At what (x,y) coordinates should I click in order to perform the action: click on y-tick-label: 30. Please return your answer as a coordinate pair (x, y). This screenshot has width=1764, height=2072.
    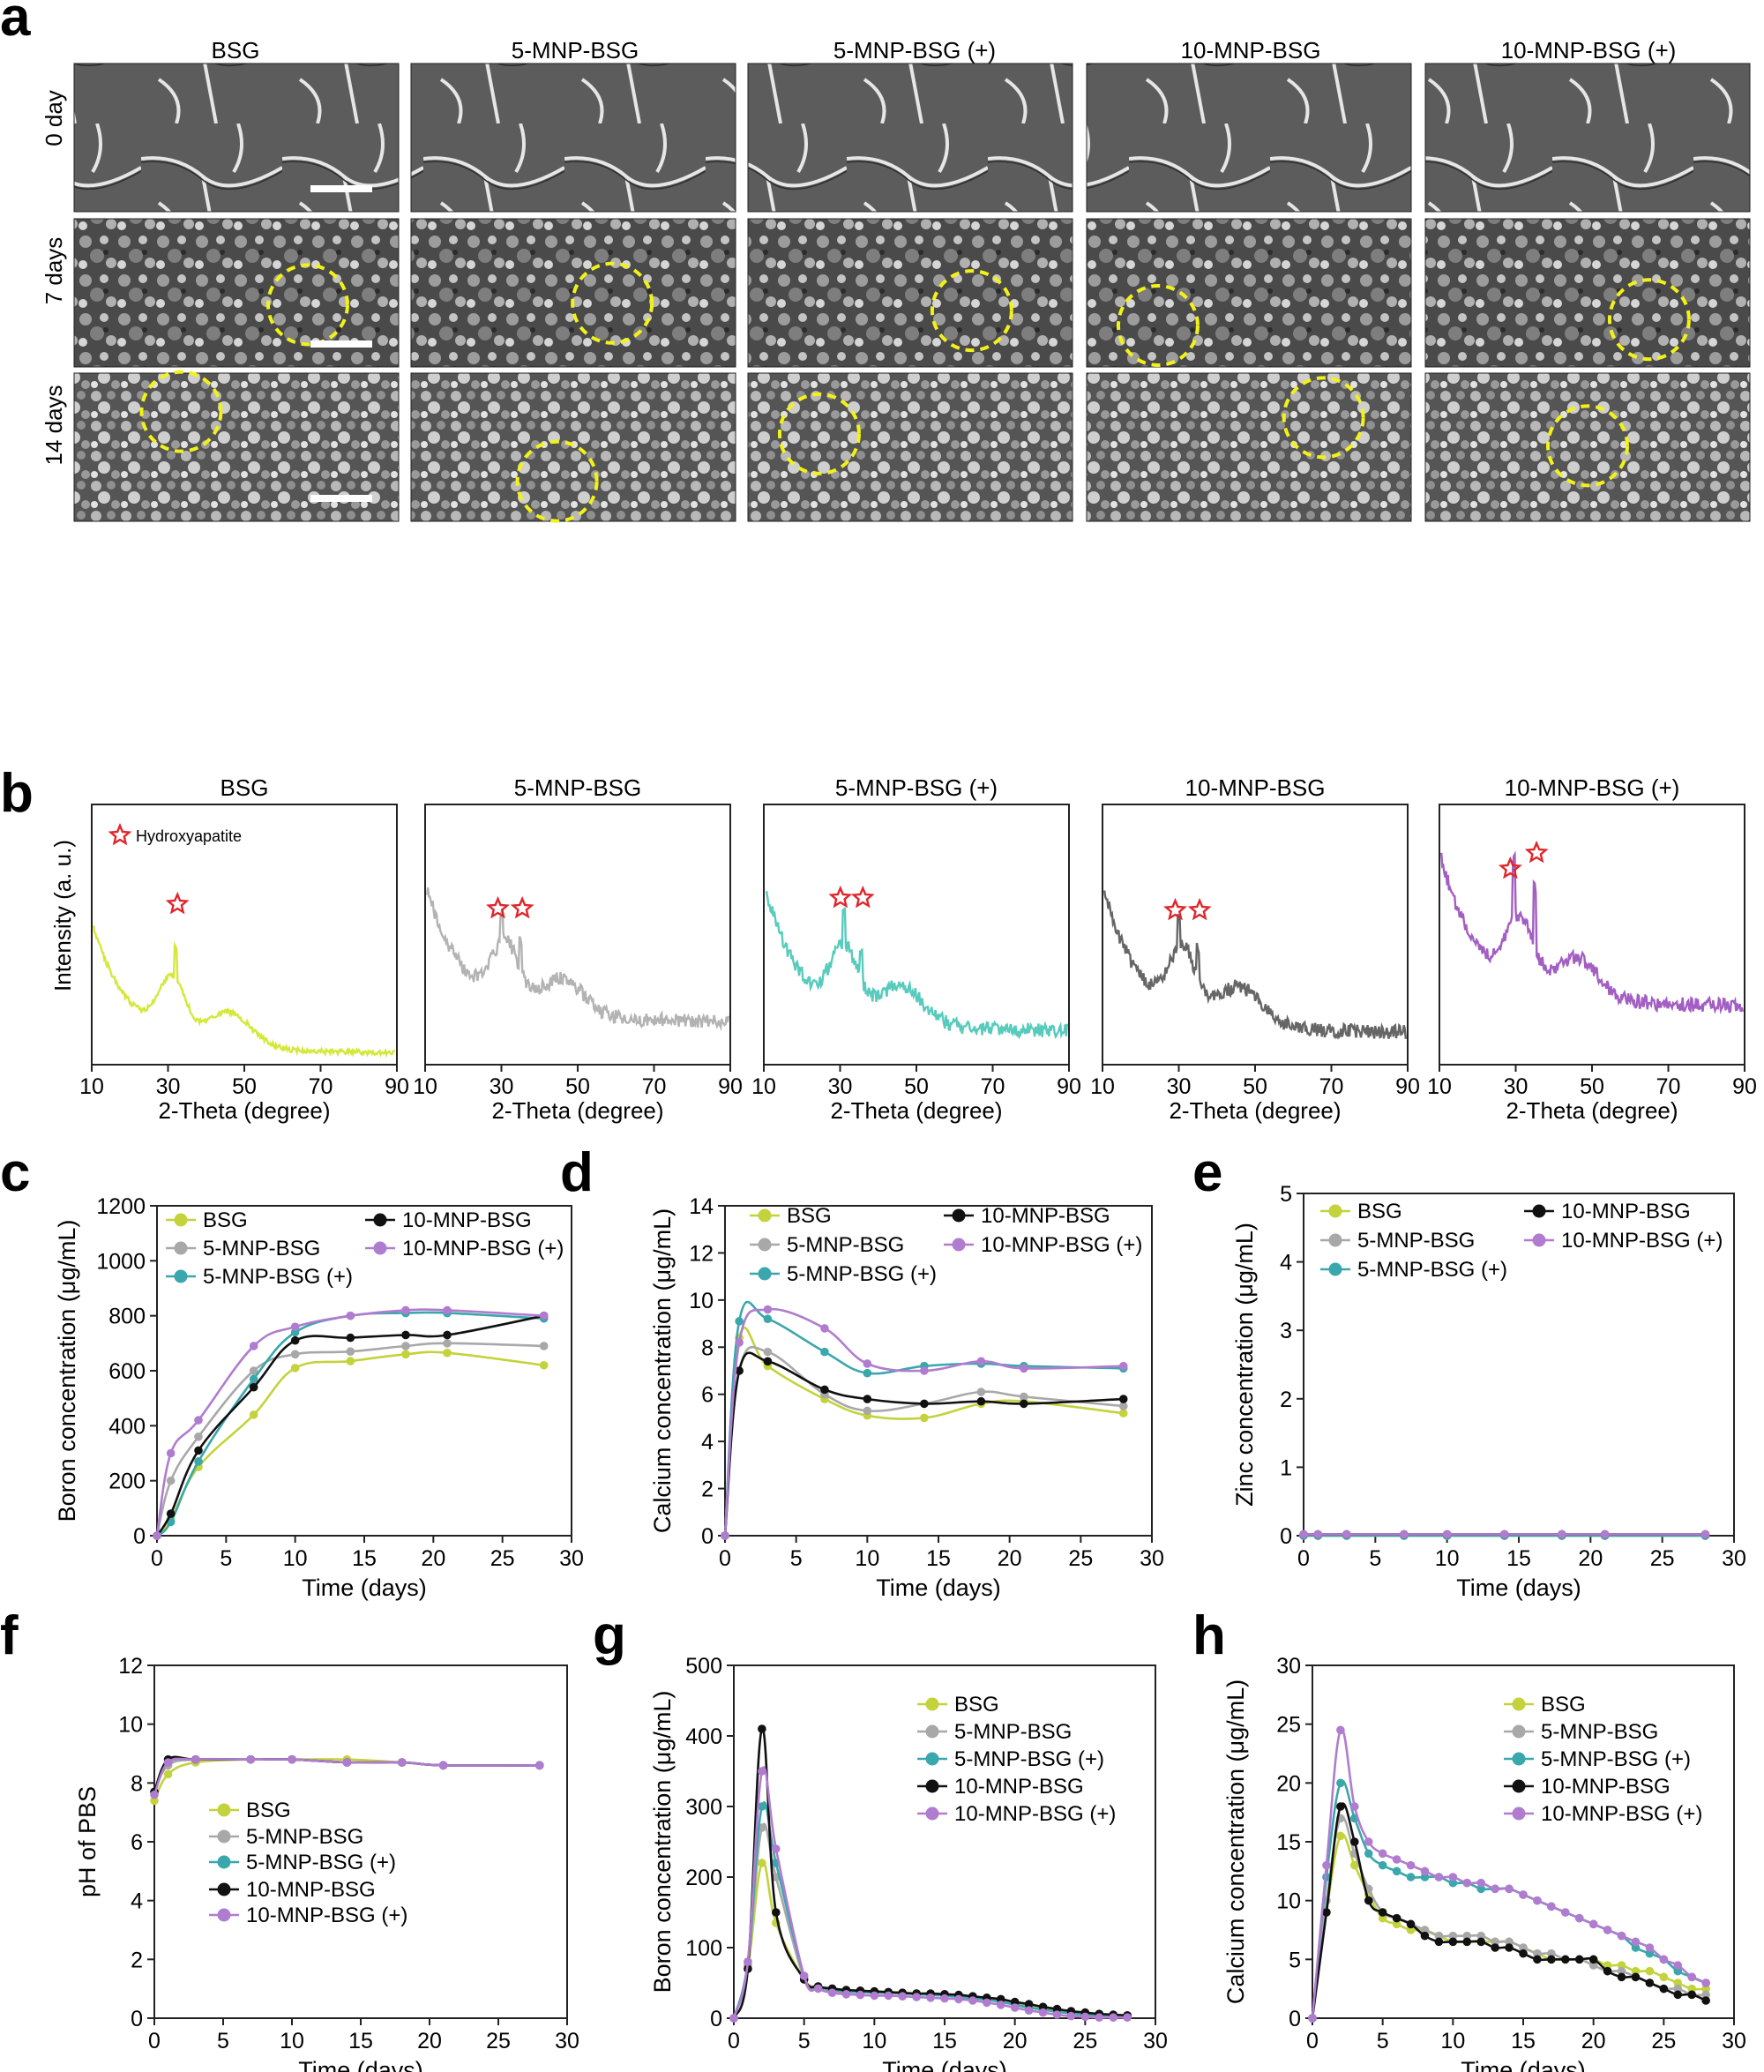
    Looking at the image, I should click on (1288, 1666).